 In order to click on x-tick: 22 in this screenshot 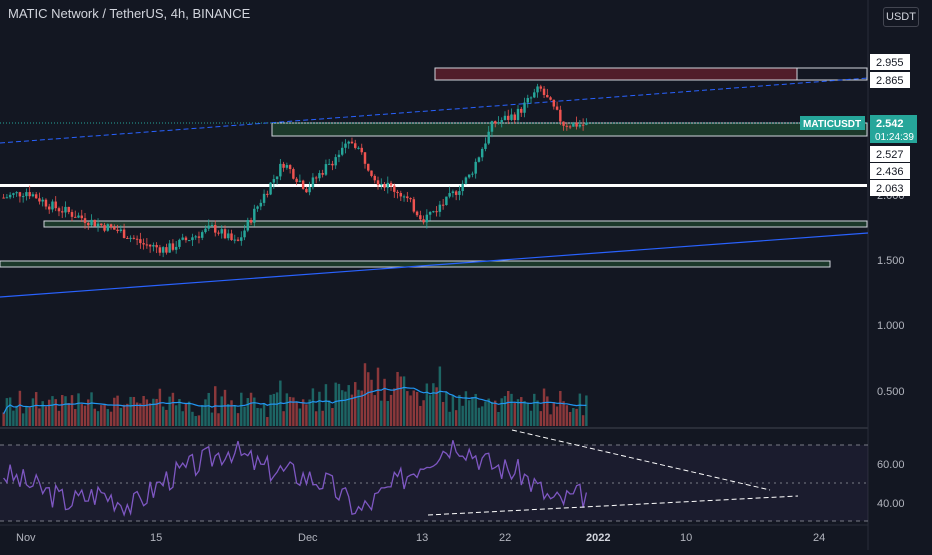, I will do `click(505, 538)`.